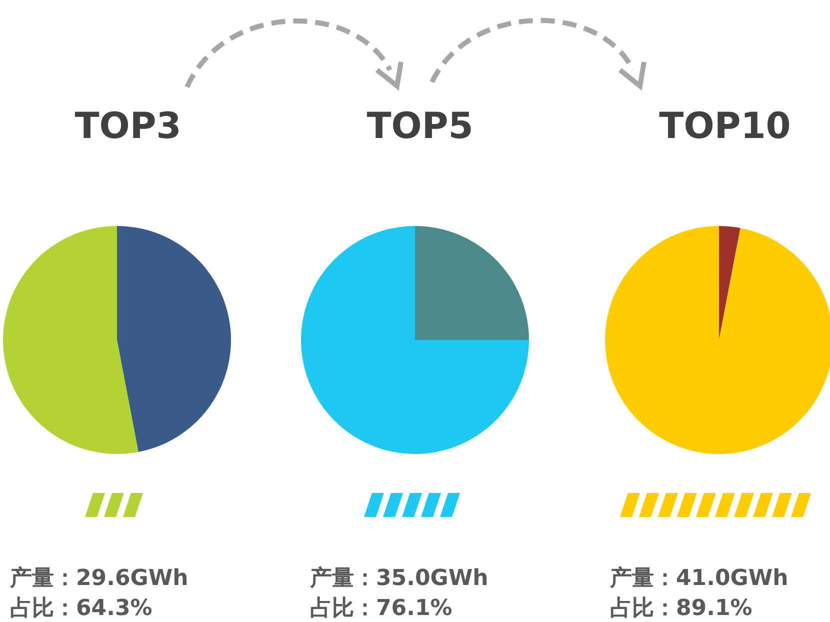 The width and height of the screenshot is (830, 622). Describe the element at coordinates (681, 608) in the screenshot. I see `text: 占比：89.1%` at that location.